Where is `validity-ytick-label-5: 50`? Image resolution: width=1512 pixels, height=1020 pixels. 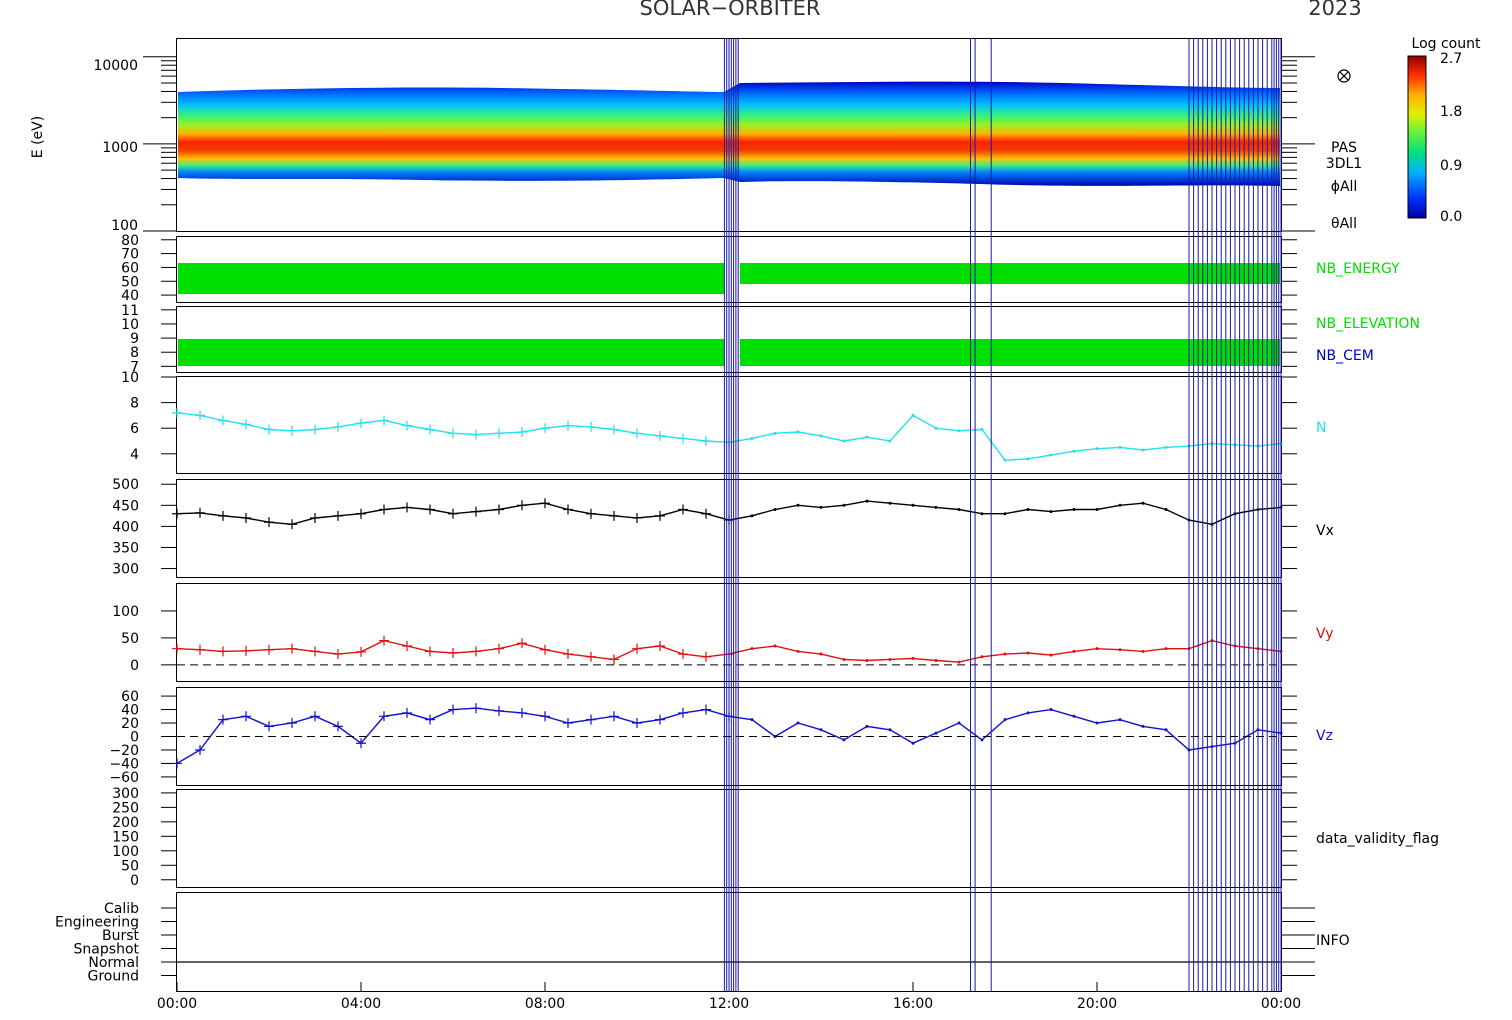 validity-ytick-label-5: 50 is located at coordinates (130, 866).